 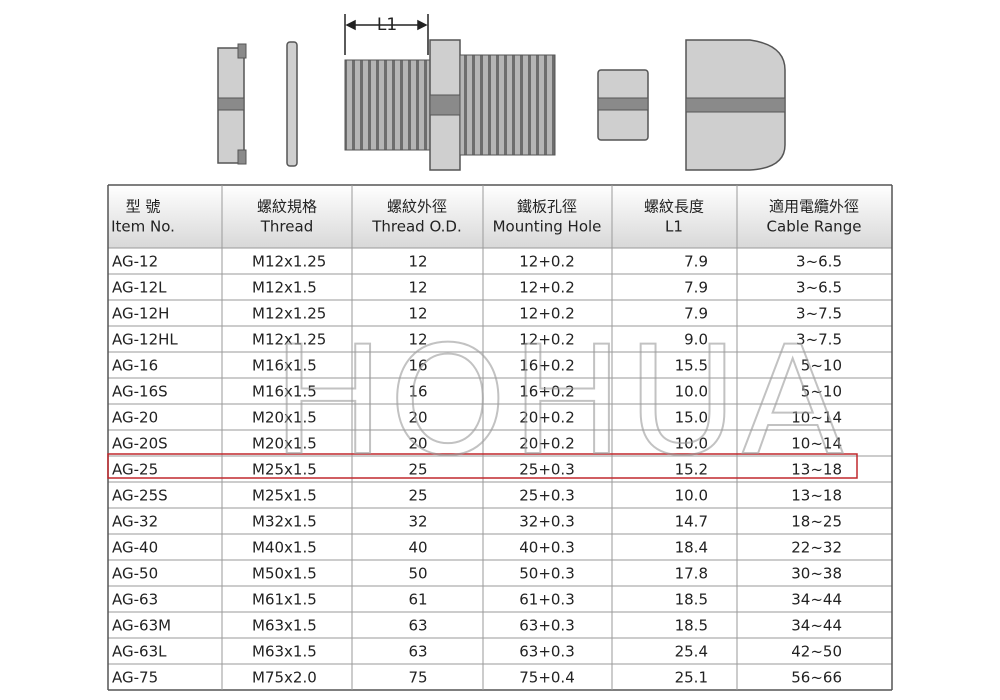 I want to click on cell: AG-25S, so click(x=140, y=496).